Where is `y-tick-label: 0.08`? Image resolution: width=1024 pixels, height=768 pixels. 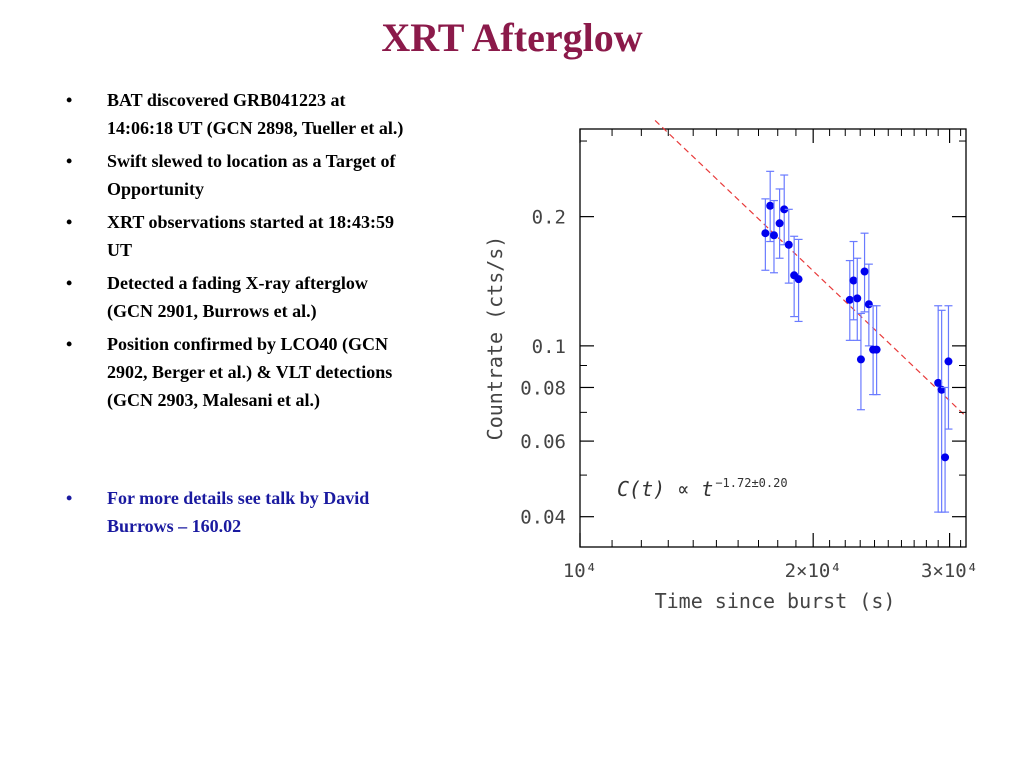
y-tick-label: 0.08 is located at coordinates (543, 388).